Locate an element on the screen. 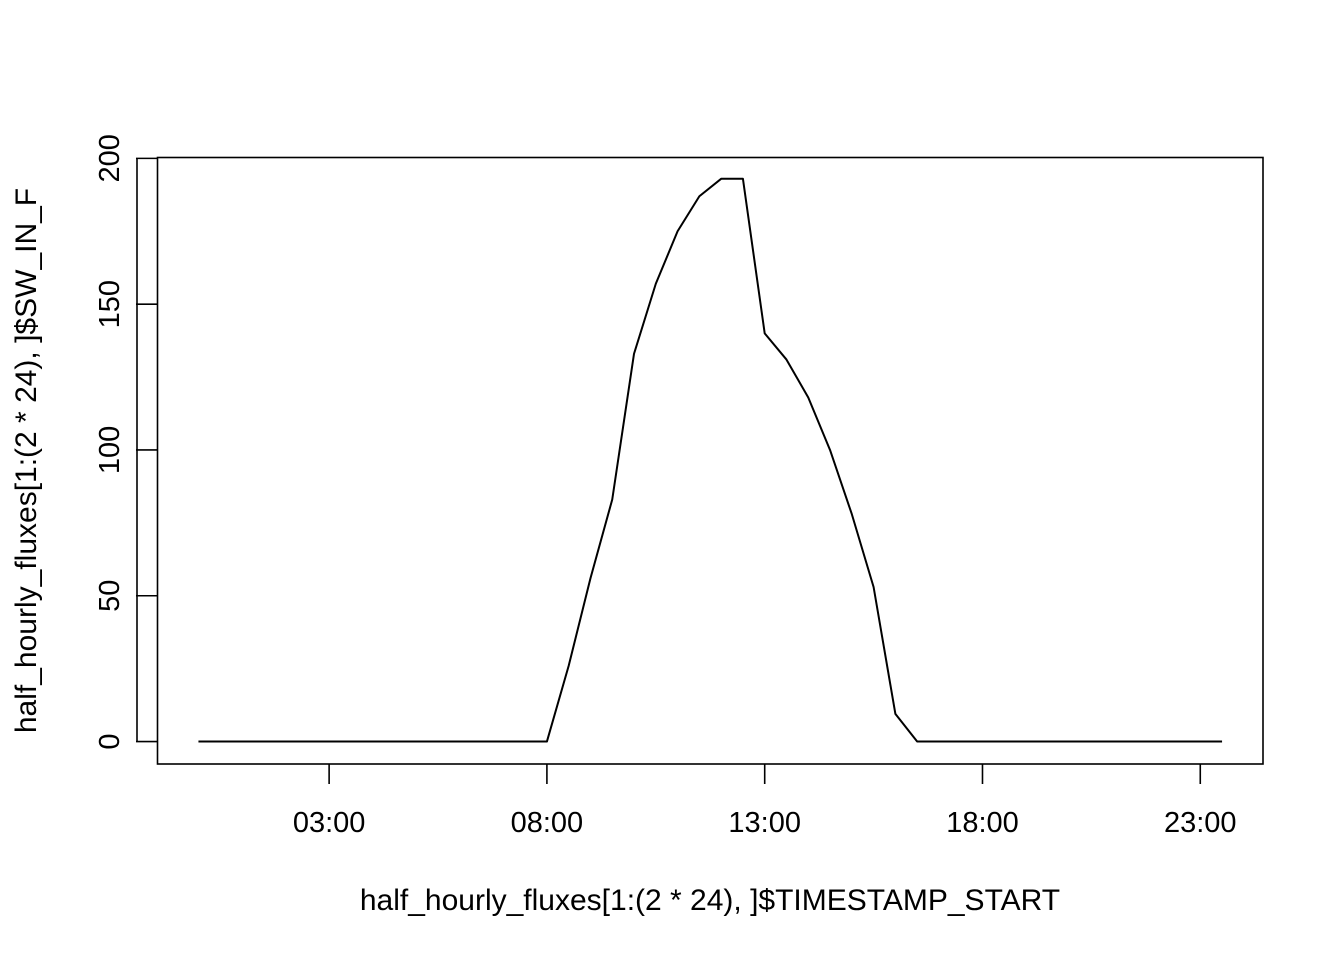 The height and width of the screenshot is (960, 1344). x-tick-label: 03:00 is located at coordinates (329, 823).